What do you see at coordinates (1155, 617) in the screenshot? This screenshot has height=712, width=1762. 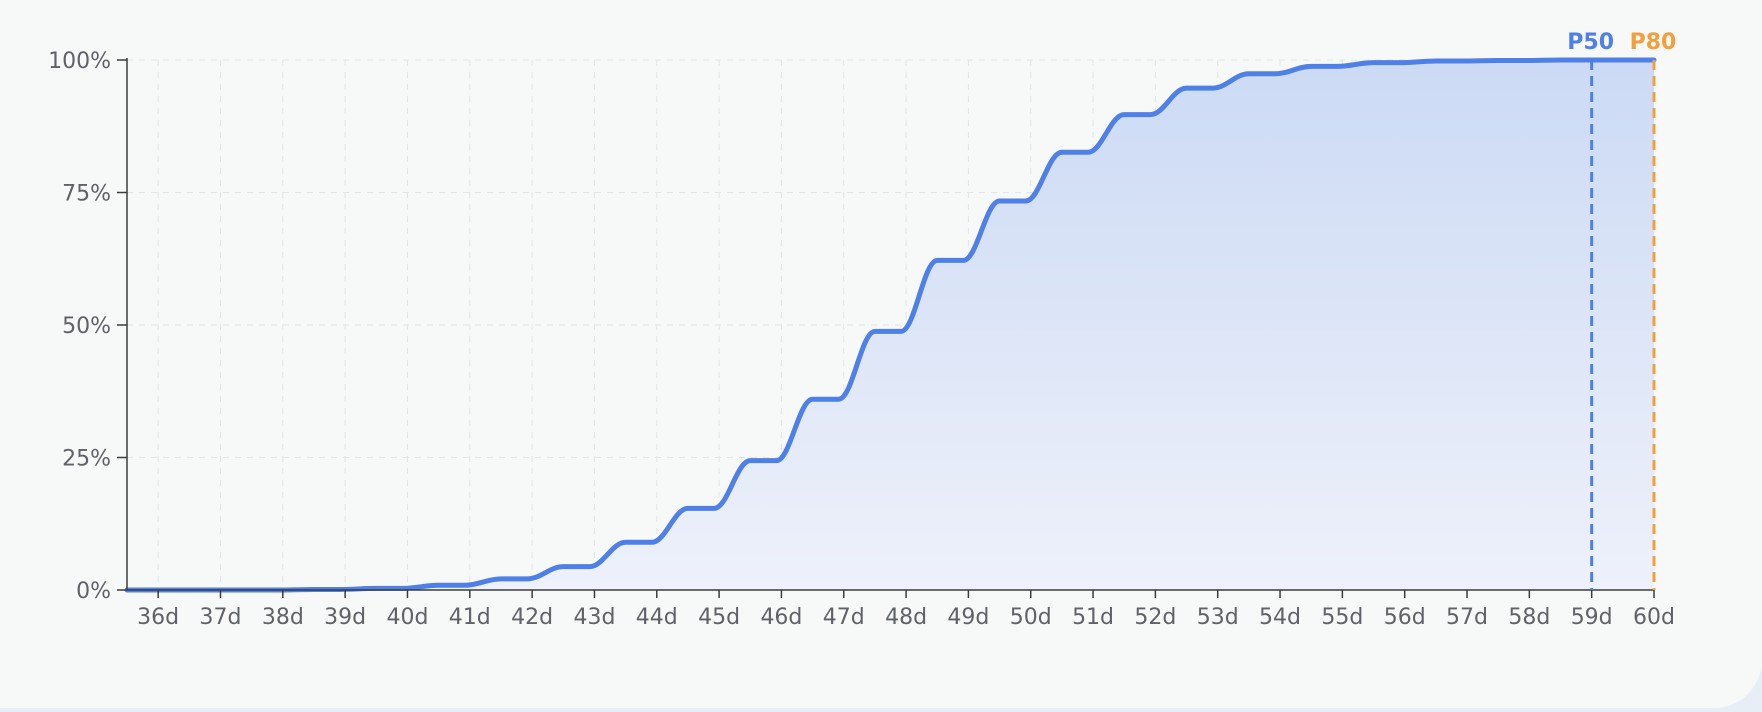 I see `x-tick-label-16: 52d` at bounding box center [1155, 617].